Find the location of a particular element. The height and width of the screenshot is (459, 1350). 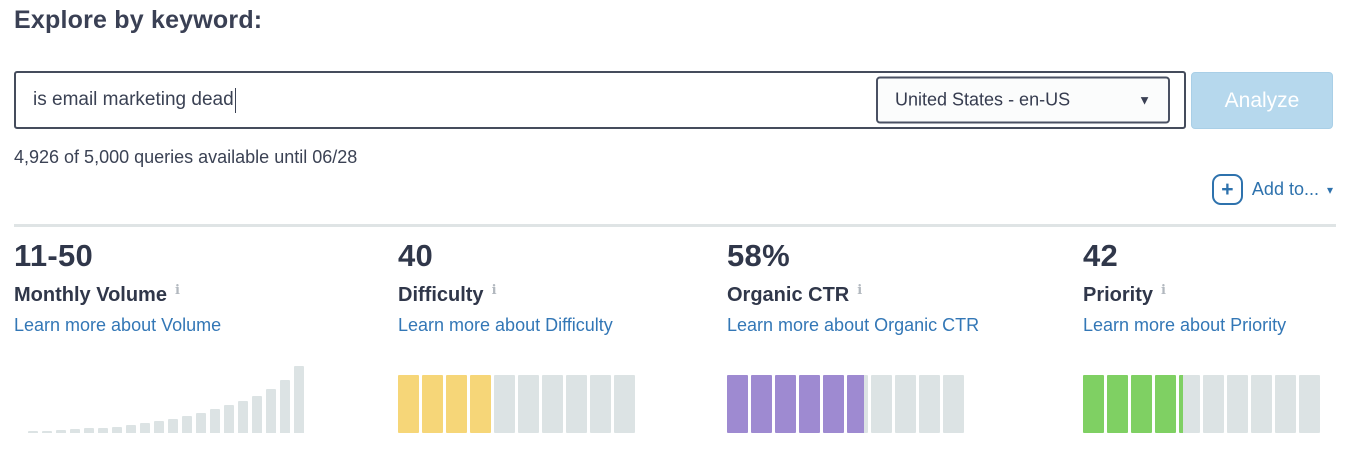

metric-value: 42 is located at coordinates (1101, 255).